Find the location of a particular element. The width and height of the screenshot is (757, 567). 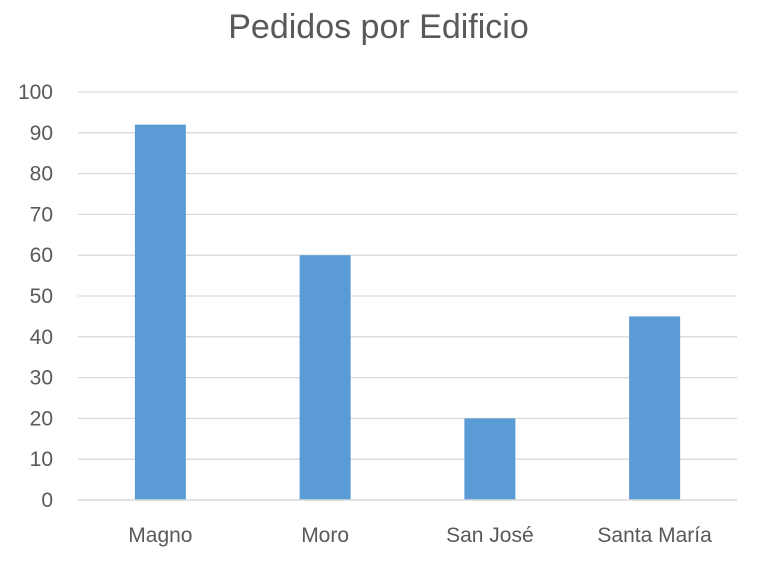

x-tick-label: San José is located at coordinates (490, 535).